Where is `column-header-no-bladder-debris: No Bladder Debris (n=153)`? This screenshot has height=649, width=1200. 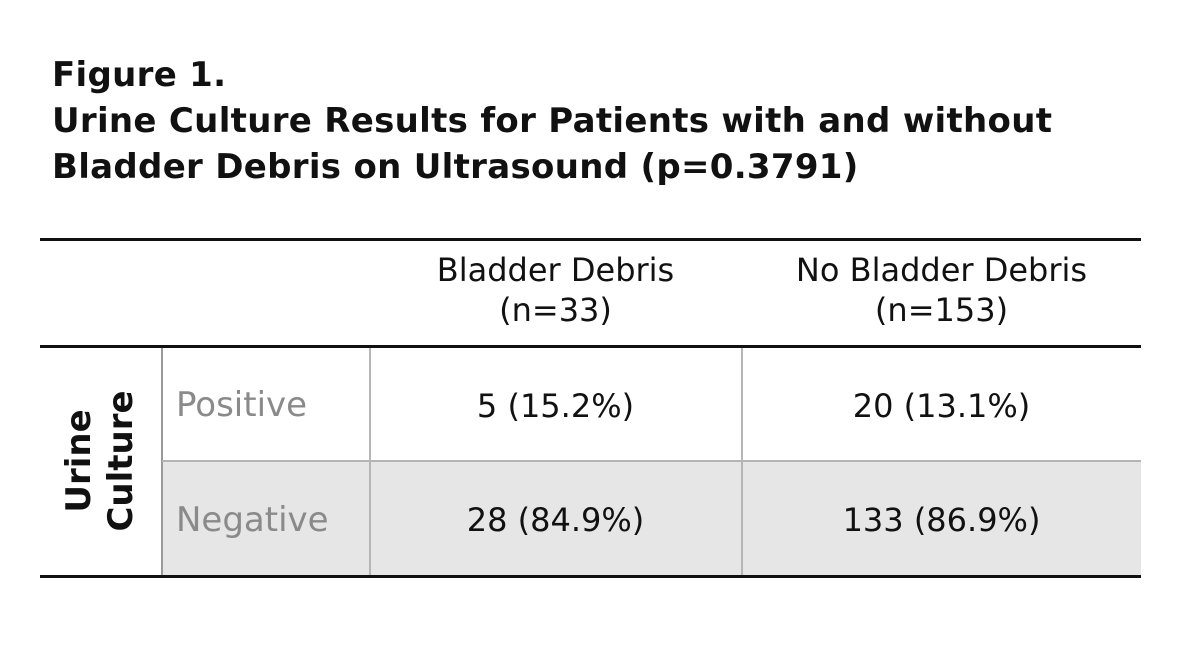
column-header-no-bladder-debris: No Bladder Debris (n=153) is located at coordinates (941, 295).